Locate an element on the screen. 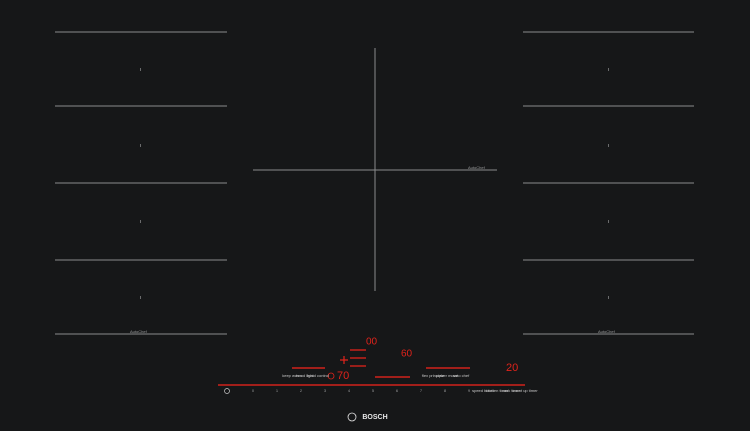 The height and width of the screenshot is (431, 750). touch-control: 3 is located at coordinates (325, 390).